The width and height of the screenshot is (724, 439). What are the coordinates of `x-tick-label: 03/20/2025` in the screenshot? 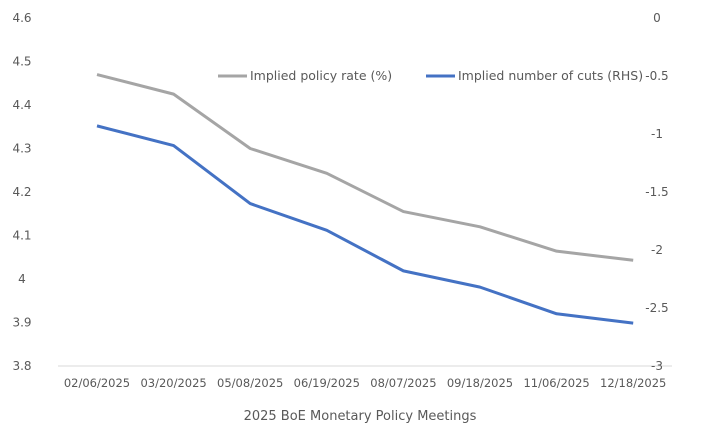 It's located at (173, 383).